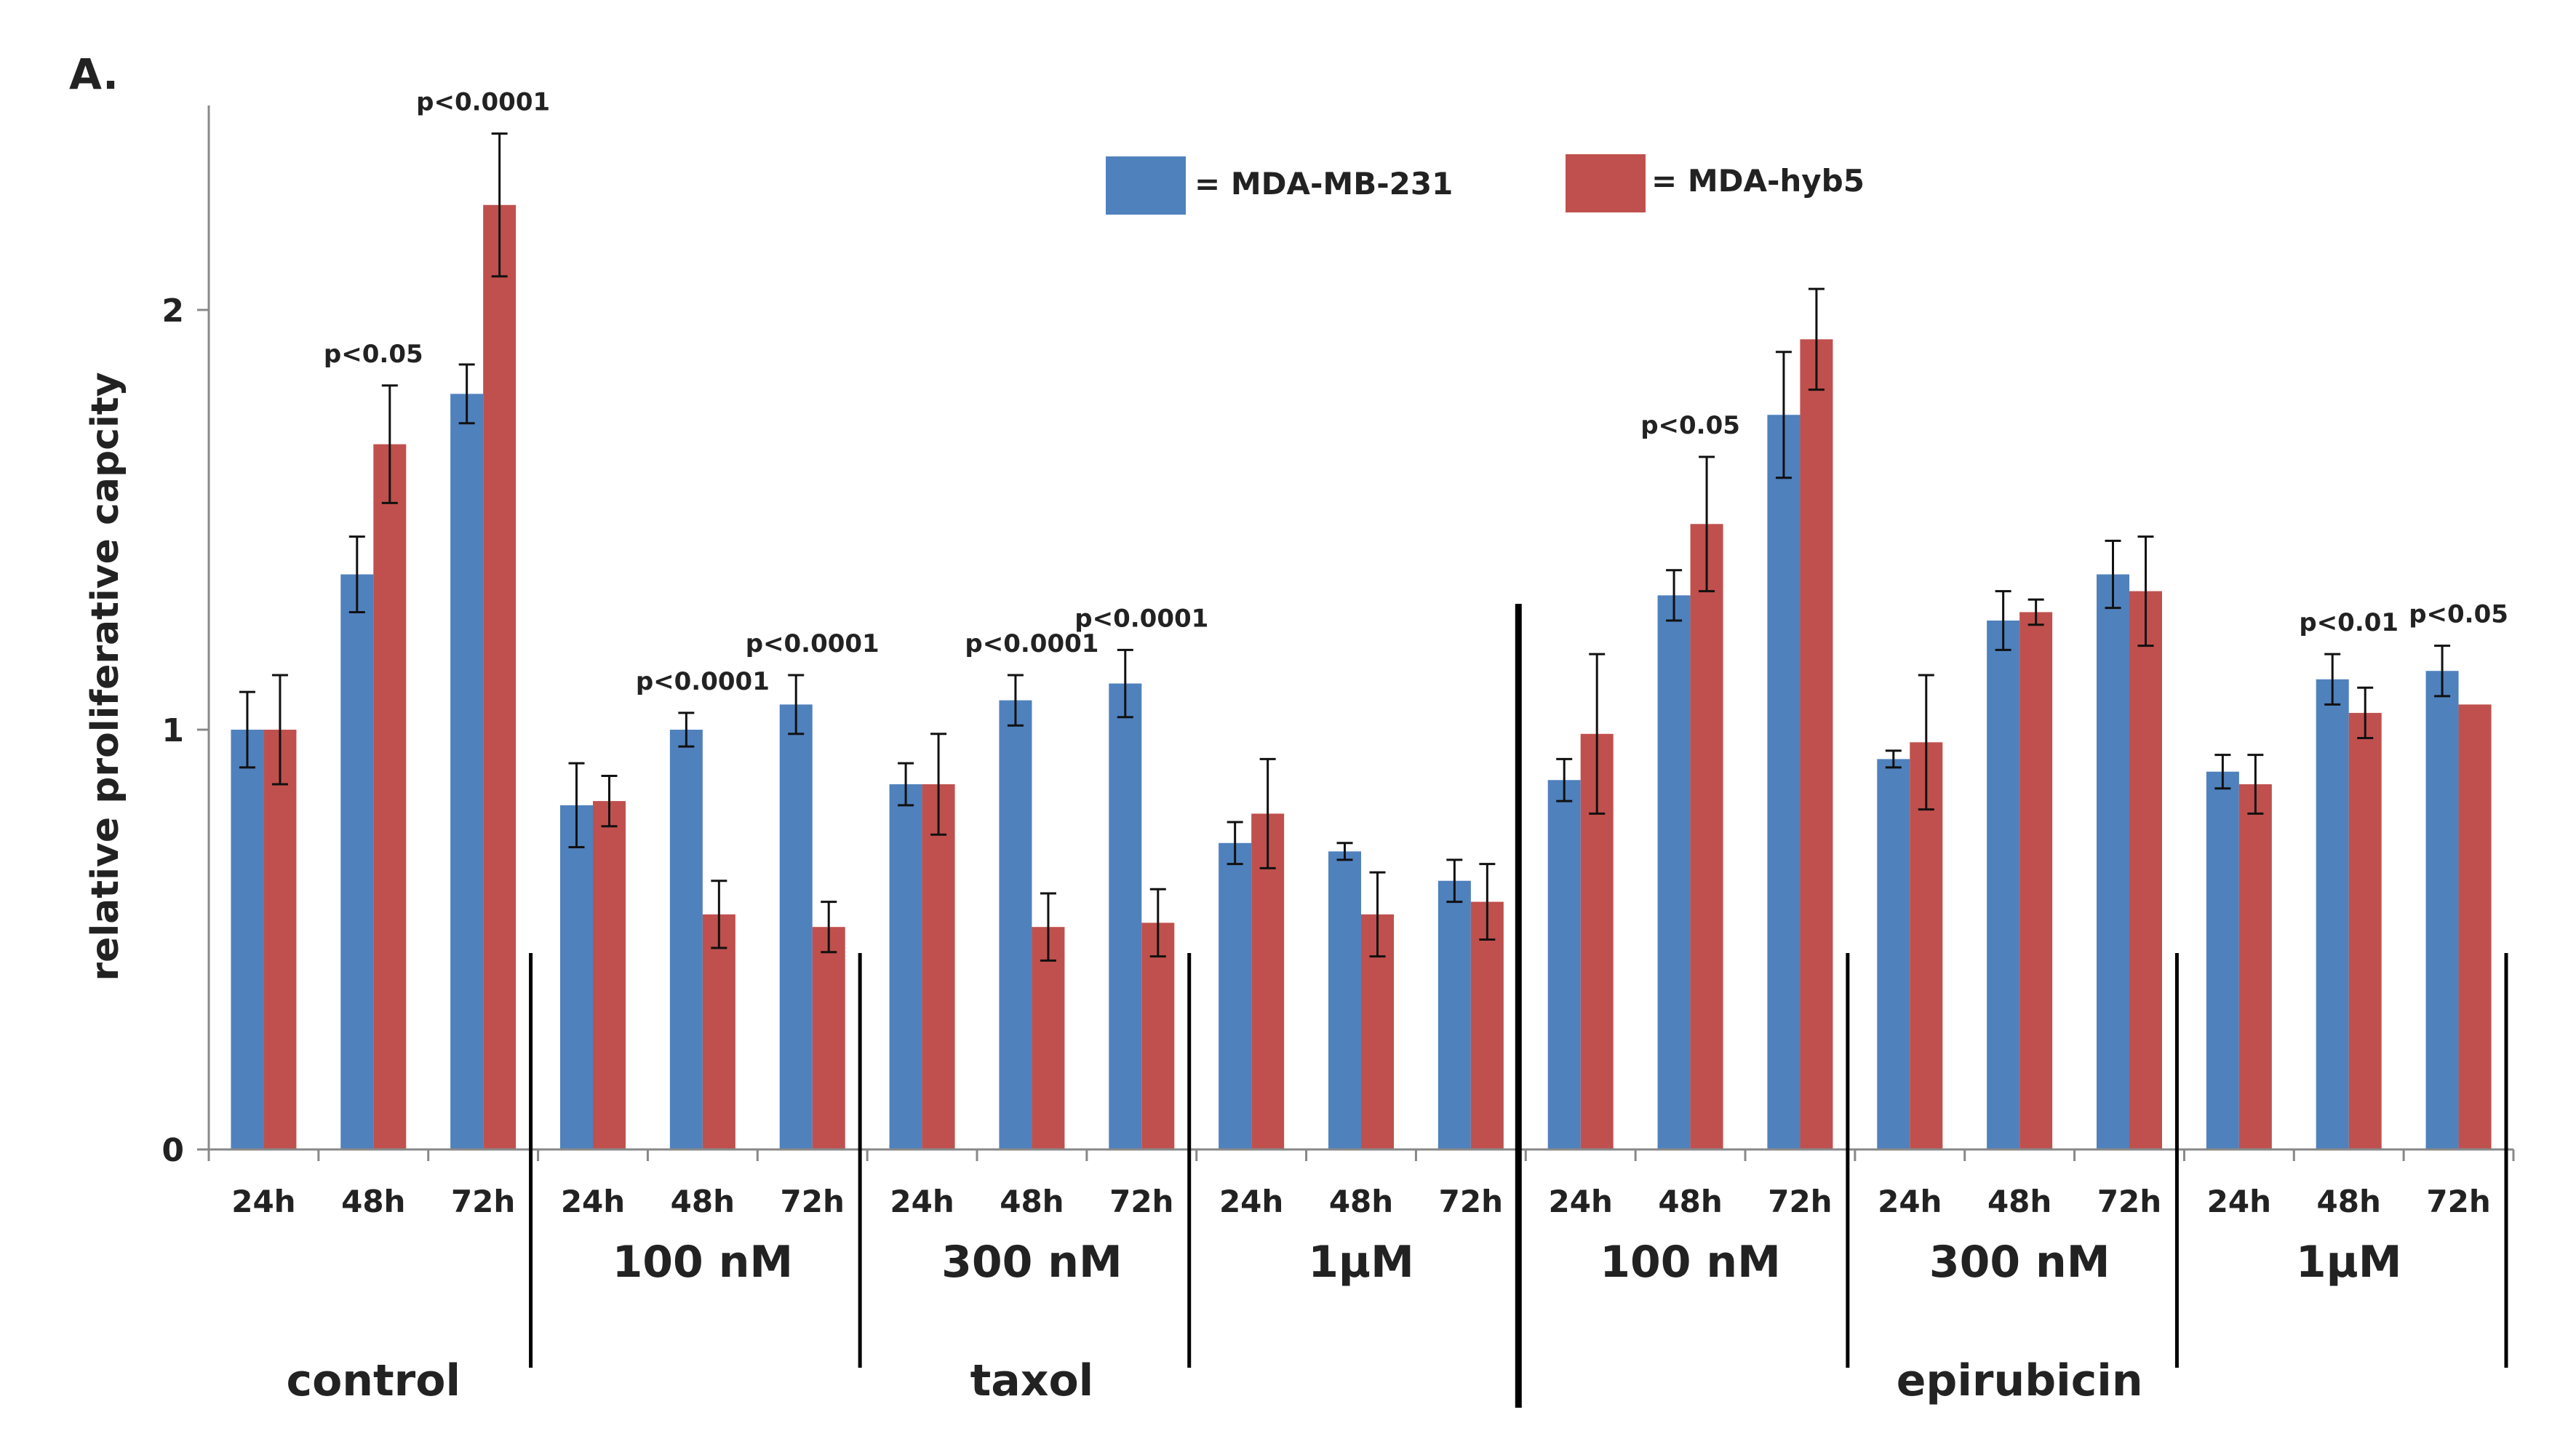 This screenshot has height=1439, width=2576. What do you see at coordinates (1485, 185) in the screenshot?
I see `legend: = MDA-MB-231 = MDA-hyb5` at bounding box center [1485, 185].